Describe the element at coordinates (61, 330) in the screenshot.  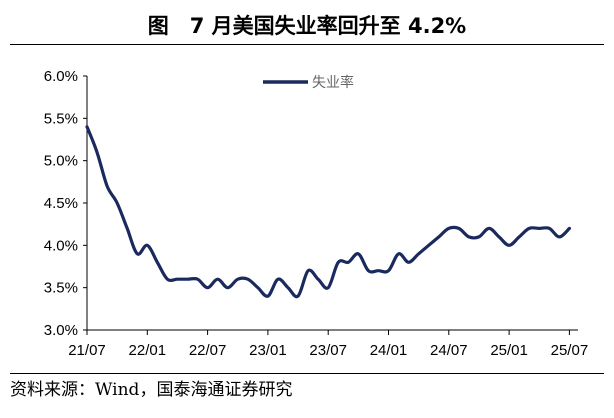
I see `y-tick-label: 3.0%` at that location.